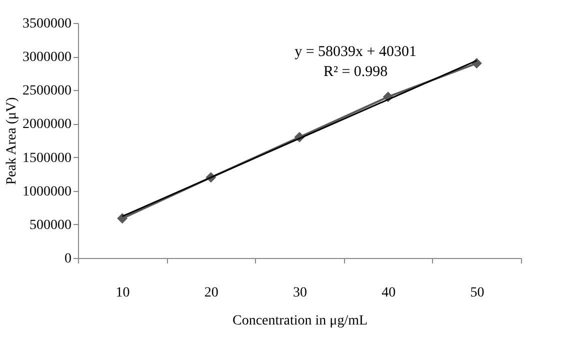 This screenshot has height=338, width=565. I want to click on x-tick-label: 20, so click(211, 293).